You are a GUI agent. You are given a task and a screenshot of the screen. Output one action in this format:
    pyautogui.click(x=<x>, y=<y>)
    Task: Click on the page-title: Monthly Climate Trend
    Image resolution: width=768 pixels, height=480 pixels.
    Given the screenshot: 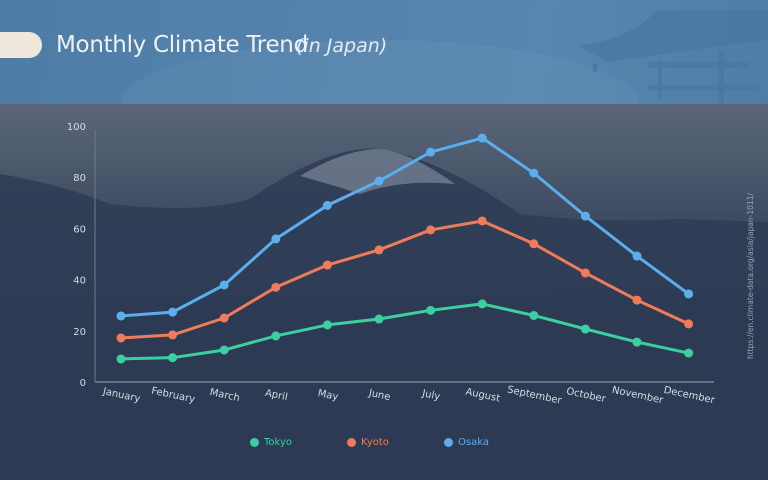 What is the action you would take?
    pyautogui.click(x=182, y=45)
    